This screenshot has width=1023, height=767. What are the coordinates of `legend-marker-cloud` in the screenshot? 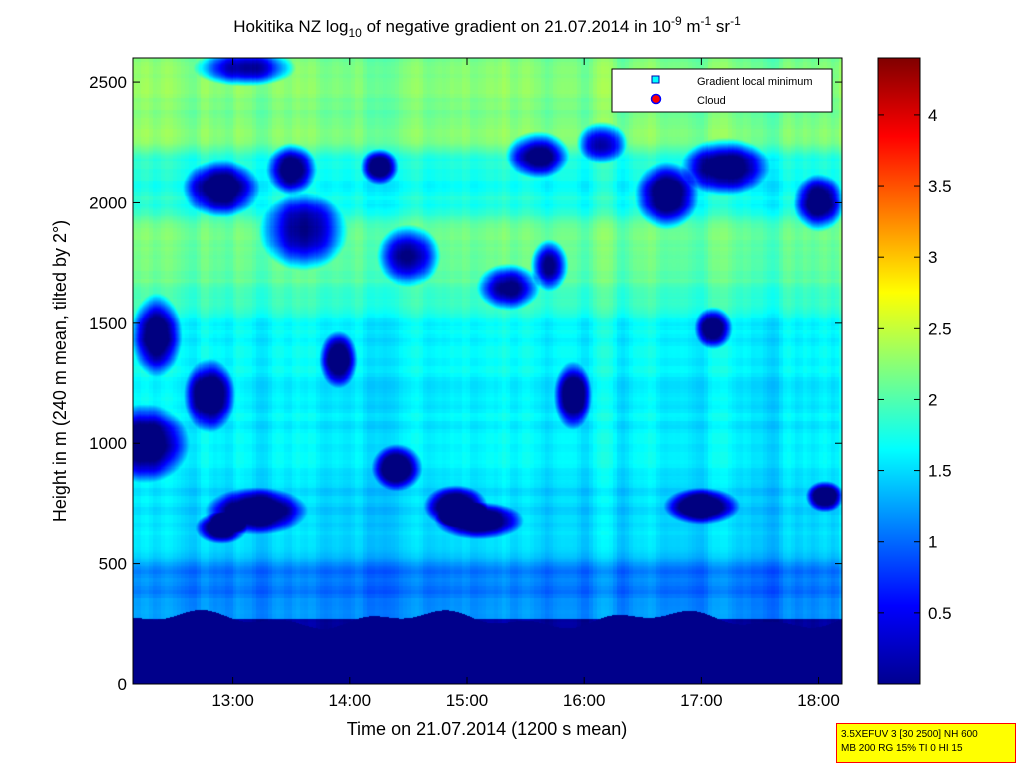 It's located at (656, 99).